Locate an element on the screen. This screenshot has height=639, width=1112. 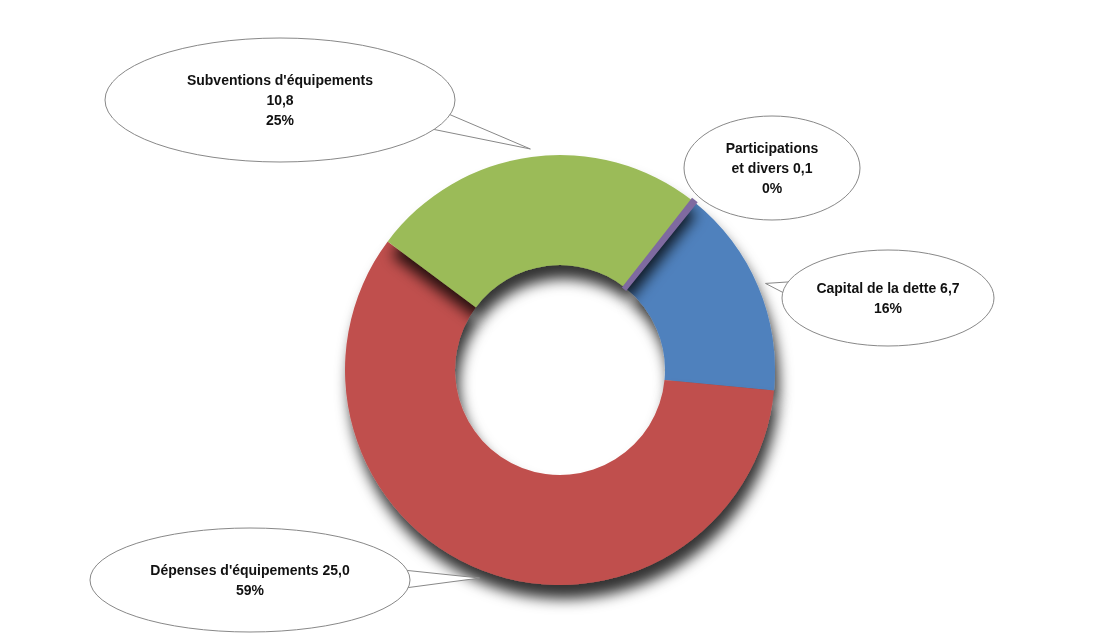
data-label: 10,8 25% is located at coordinates (280, 110).